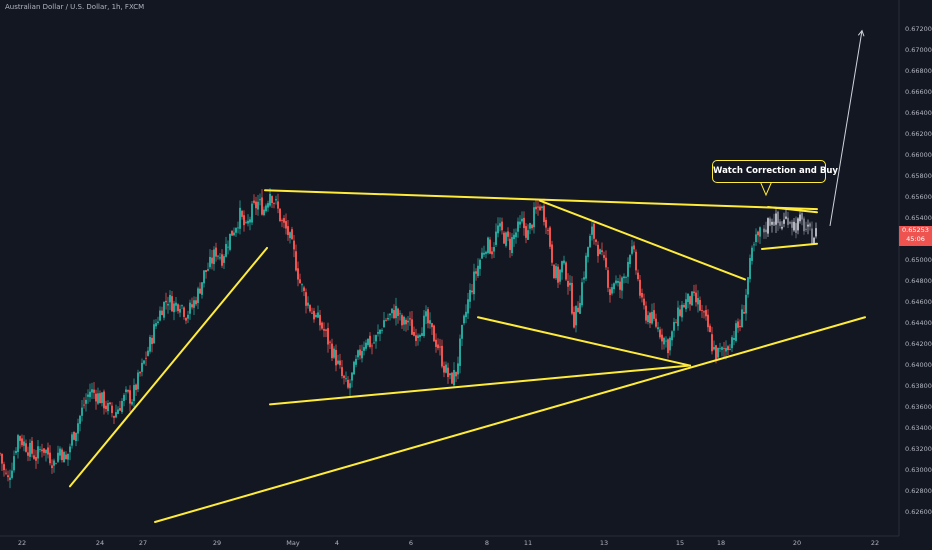 The width and height of the screenshot is (932, 550). What do you see at coordinates (918, 218) in the screenshot?
I see `price-tick-label: 0.65400` at bounding box center [918, 218].